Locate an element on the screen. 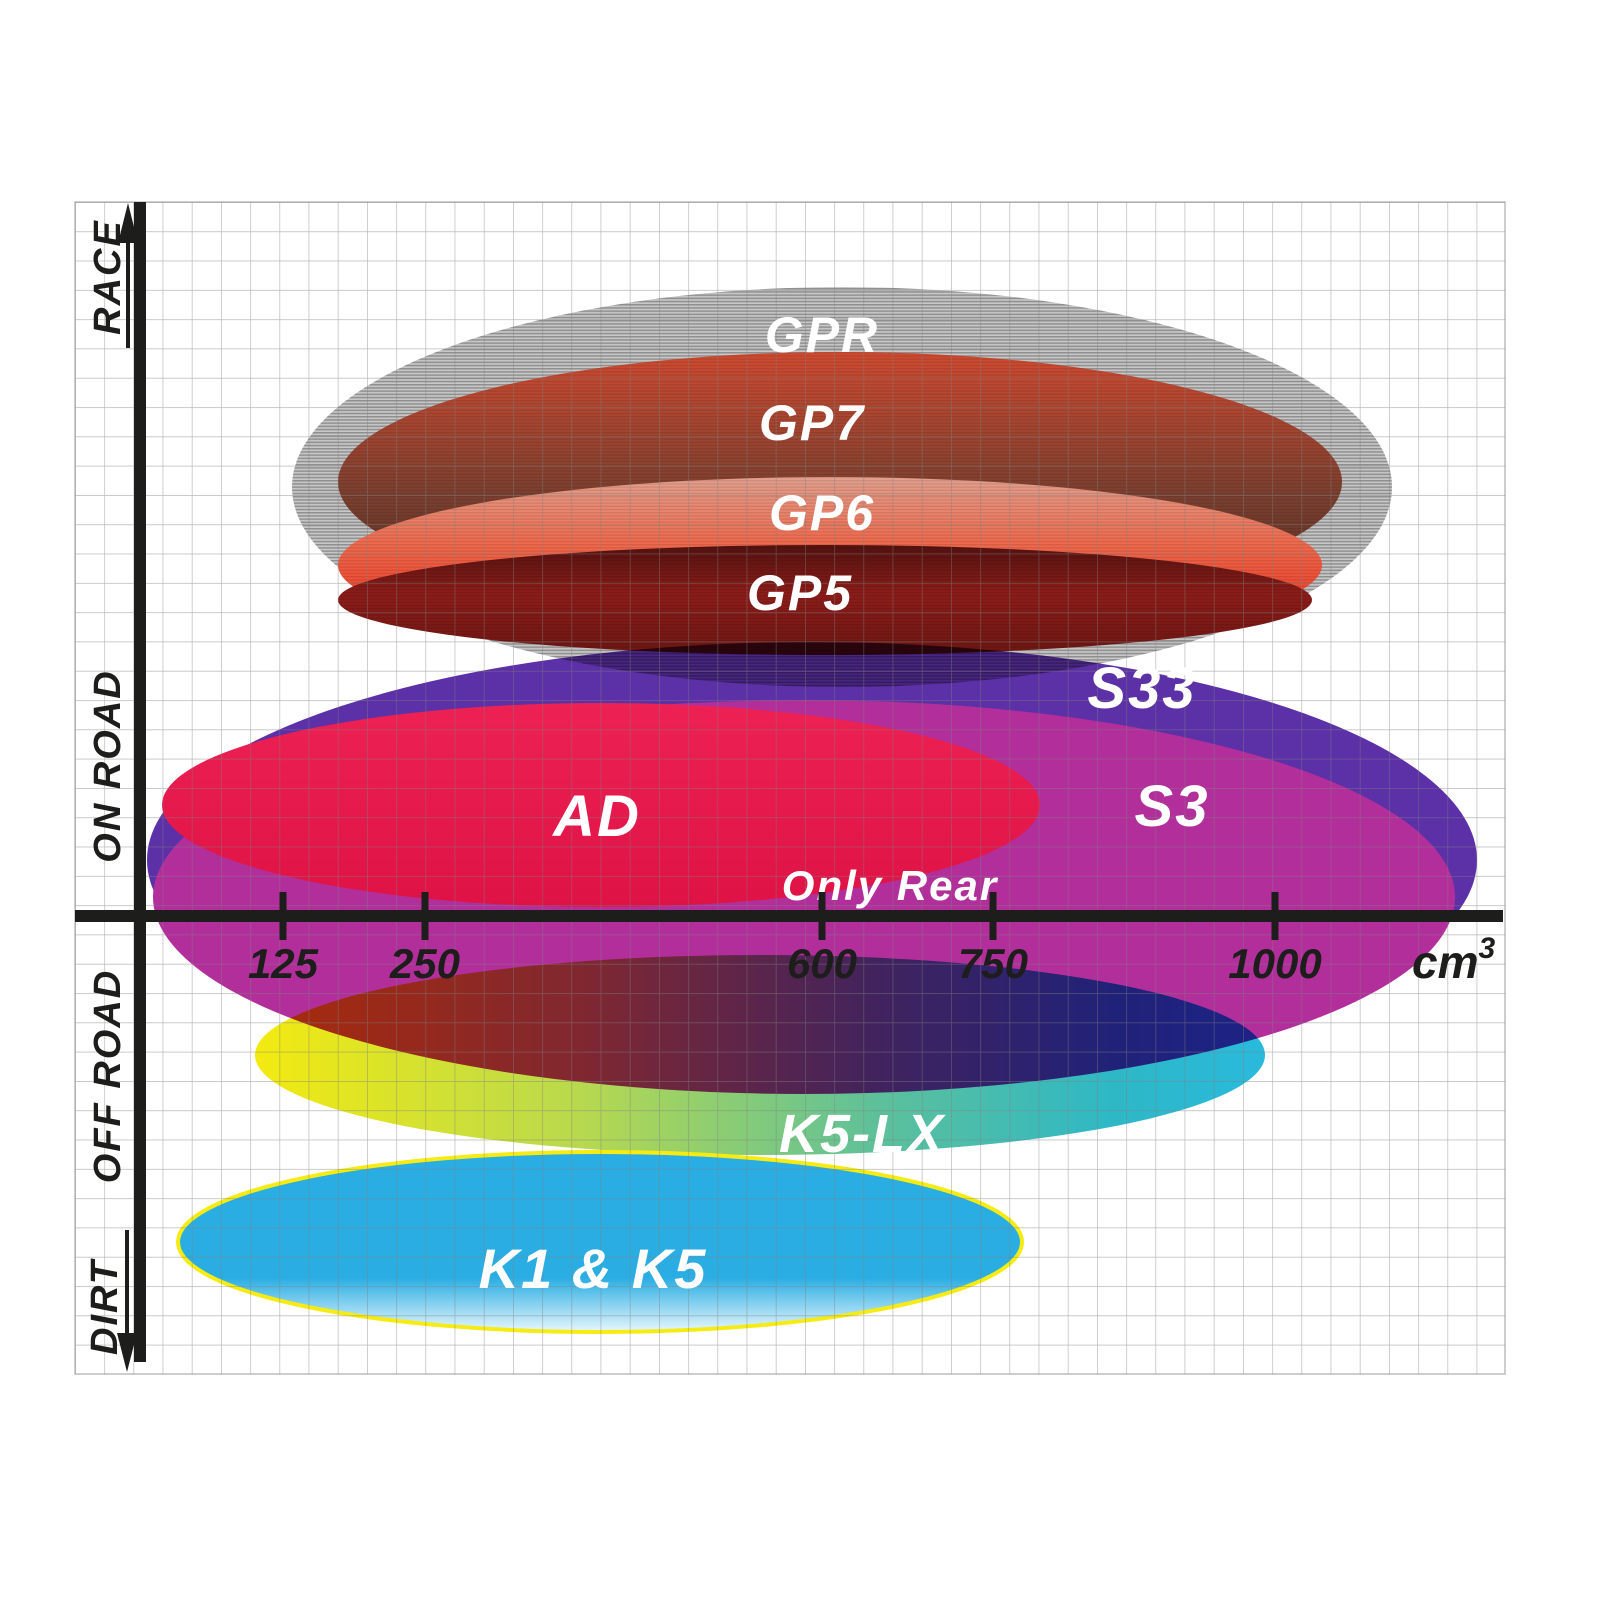 This screenshot has width=1600, height=1605. label-s3: S3 is located at coordinates (1172, 806).